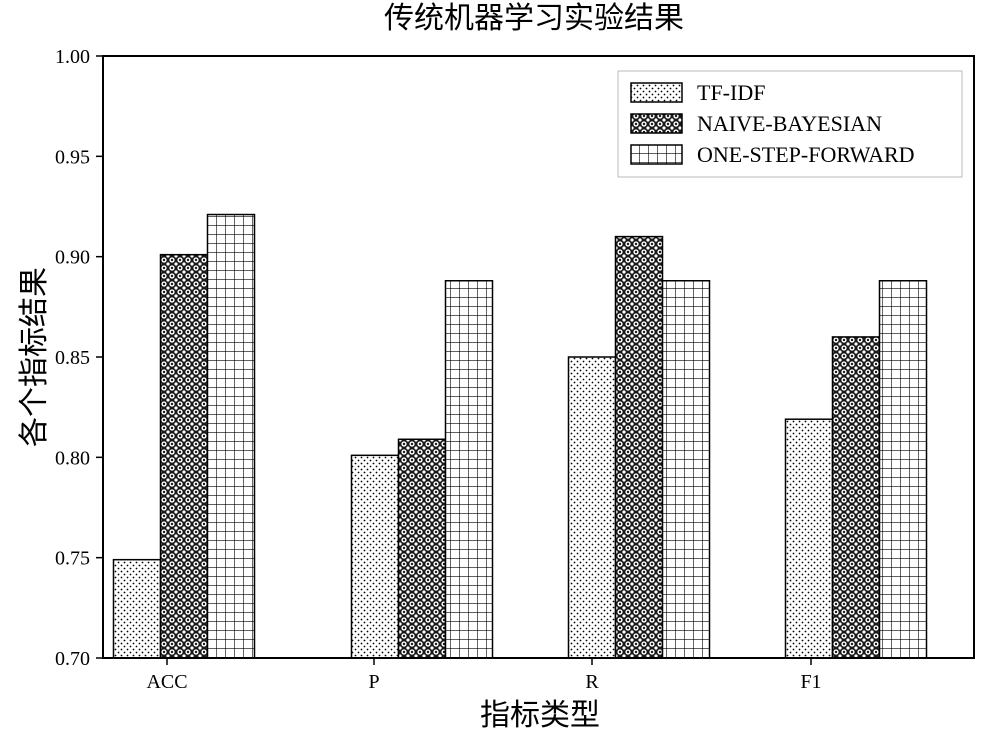 The image size is (983, 734). What do you see at coordinates (686, 469) in the screenshot?
I see `bar-one-step-forward-r` at bounding box center [686, 469].